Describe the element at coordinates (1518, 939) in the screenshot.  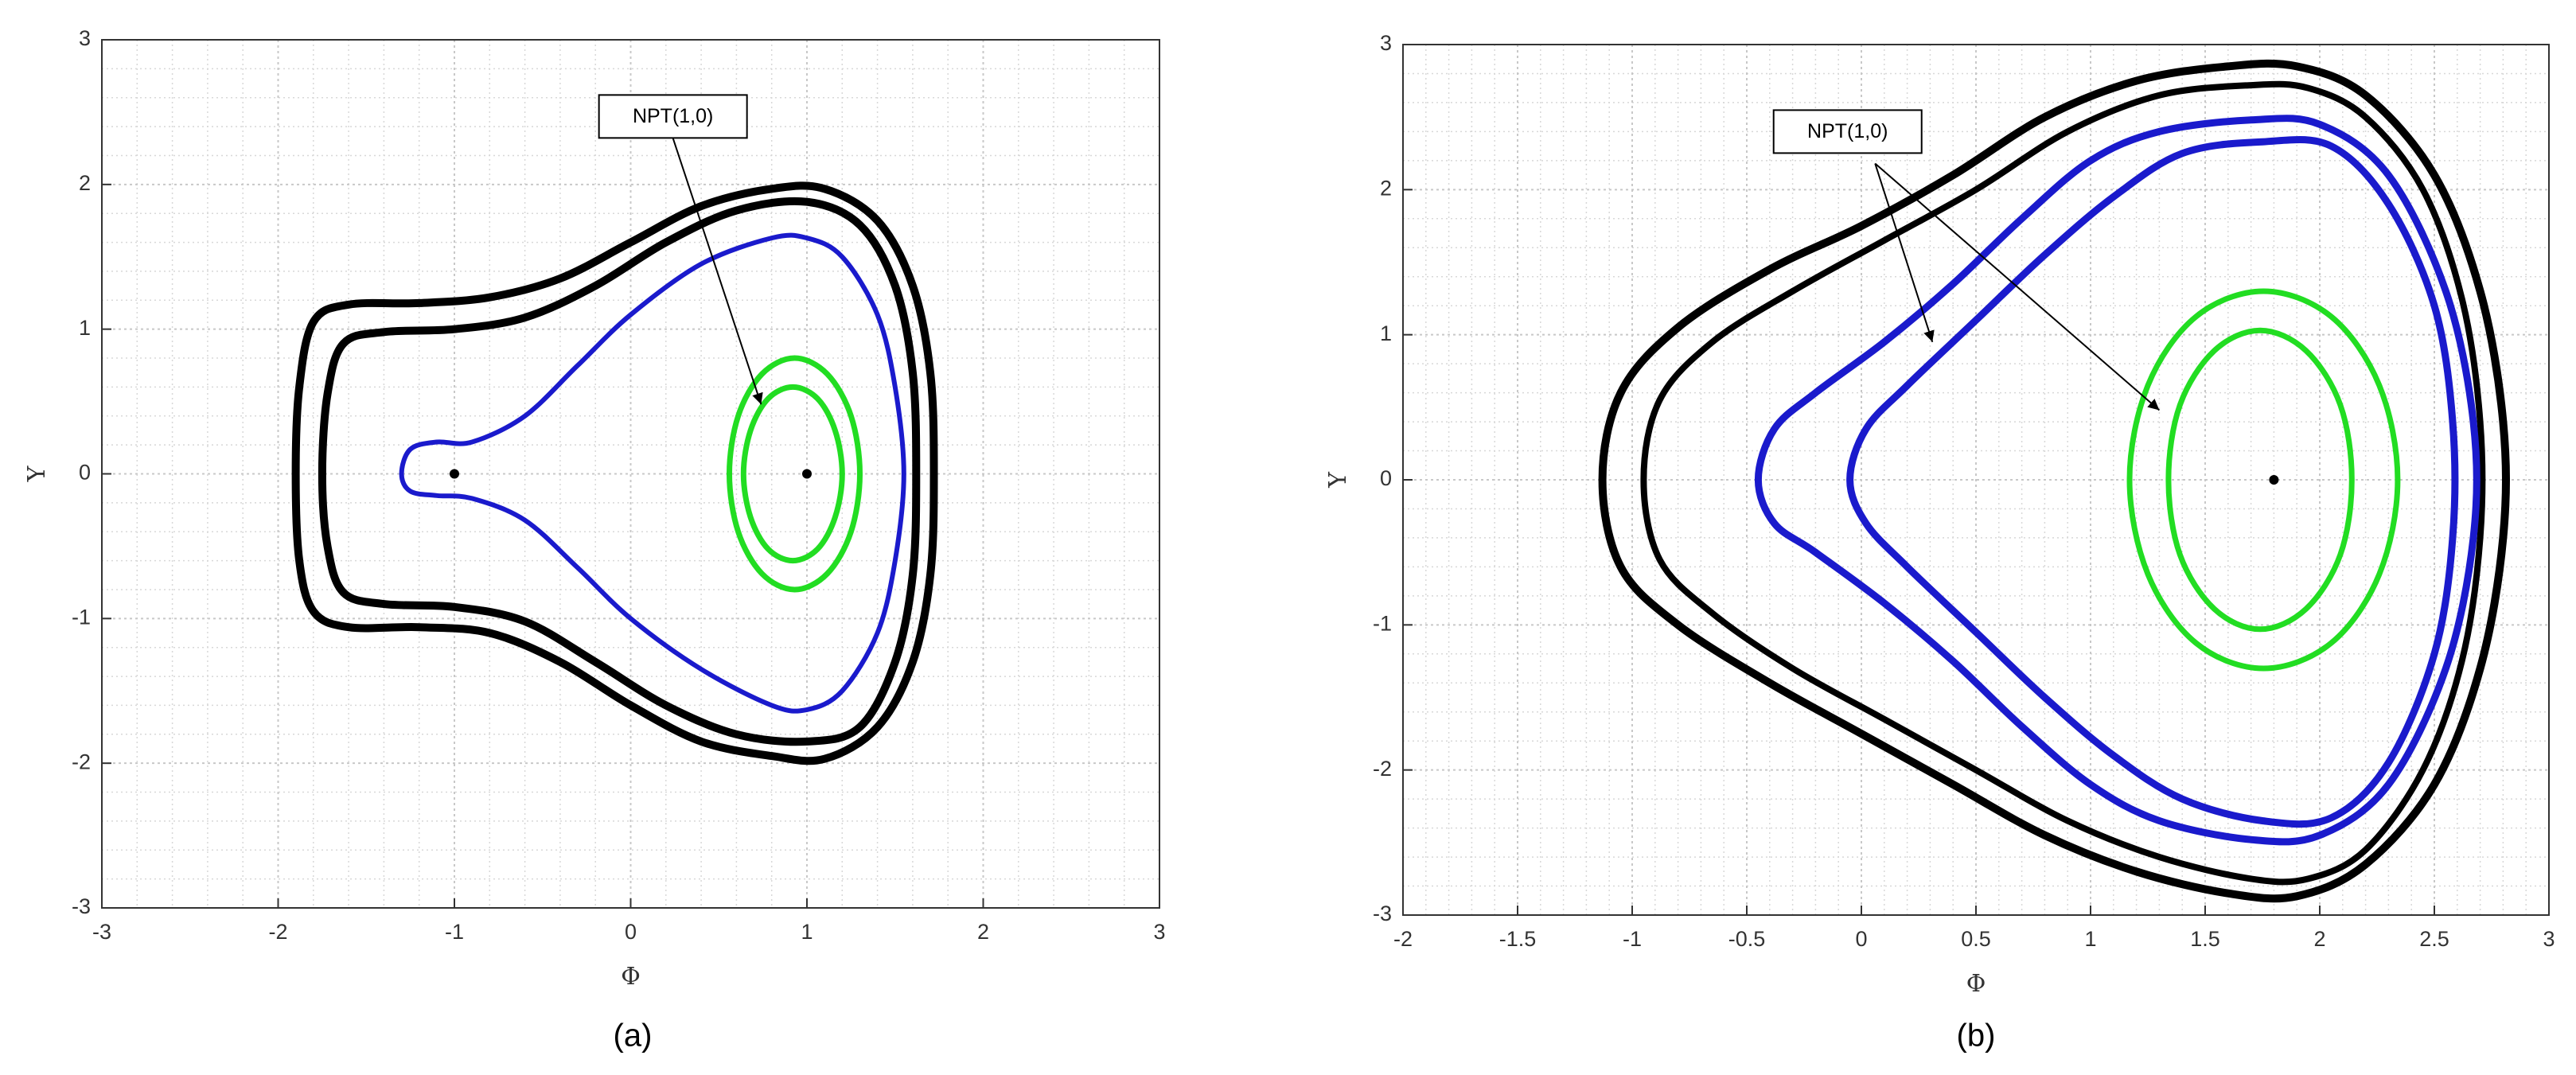
I see `x-tick-label: -1.5` at that location.